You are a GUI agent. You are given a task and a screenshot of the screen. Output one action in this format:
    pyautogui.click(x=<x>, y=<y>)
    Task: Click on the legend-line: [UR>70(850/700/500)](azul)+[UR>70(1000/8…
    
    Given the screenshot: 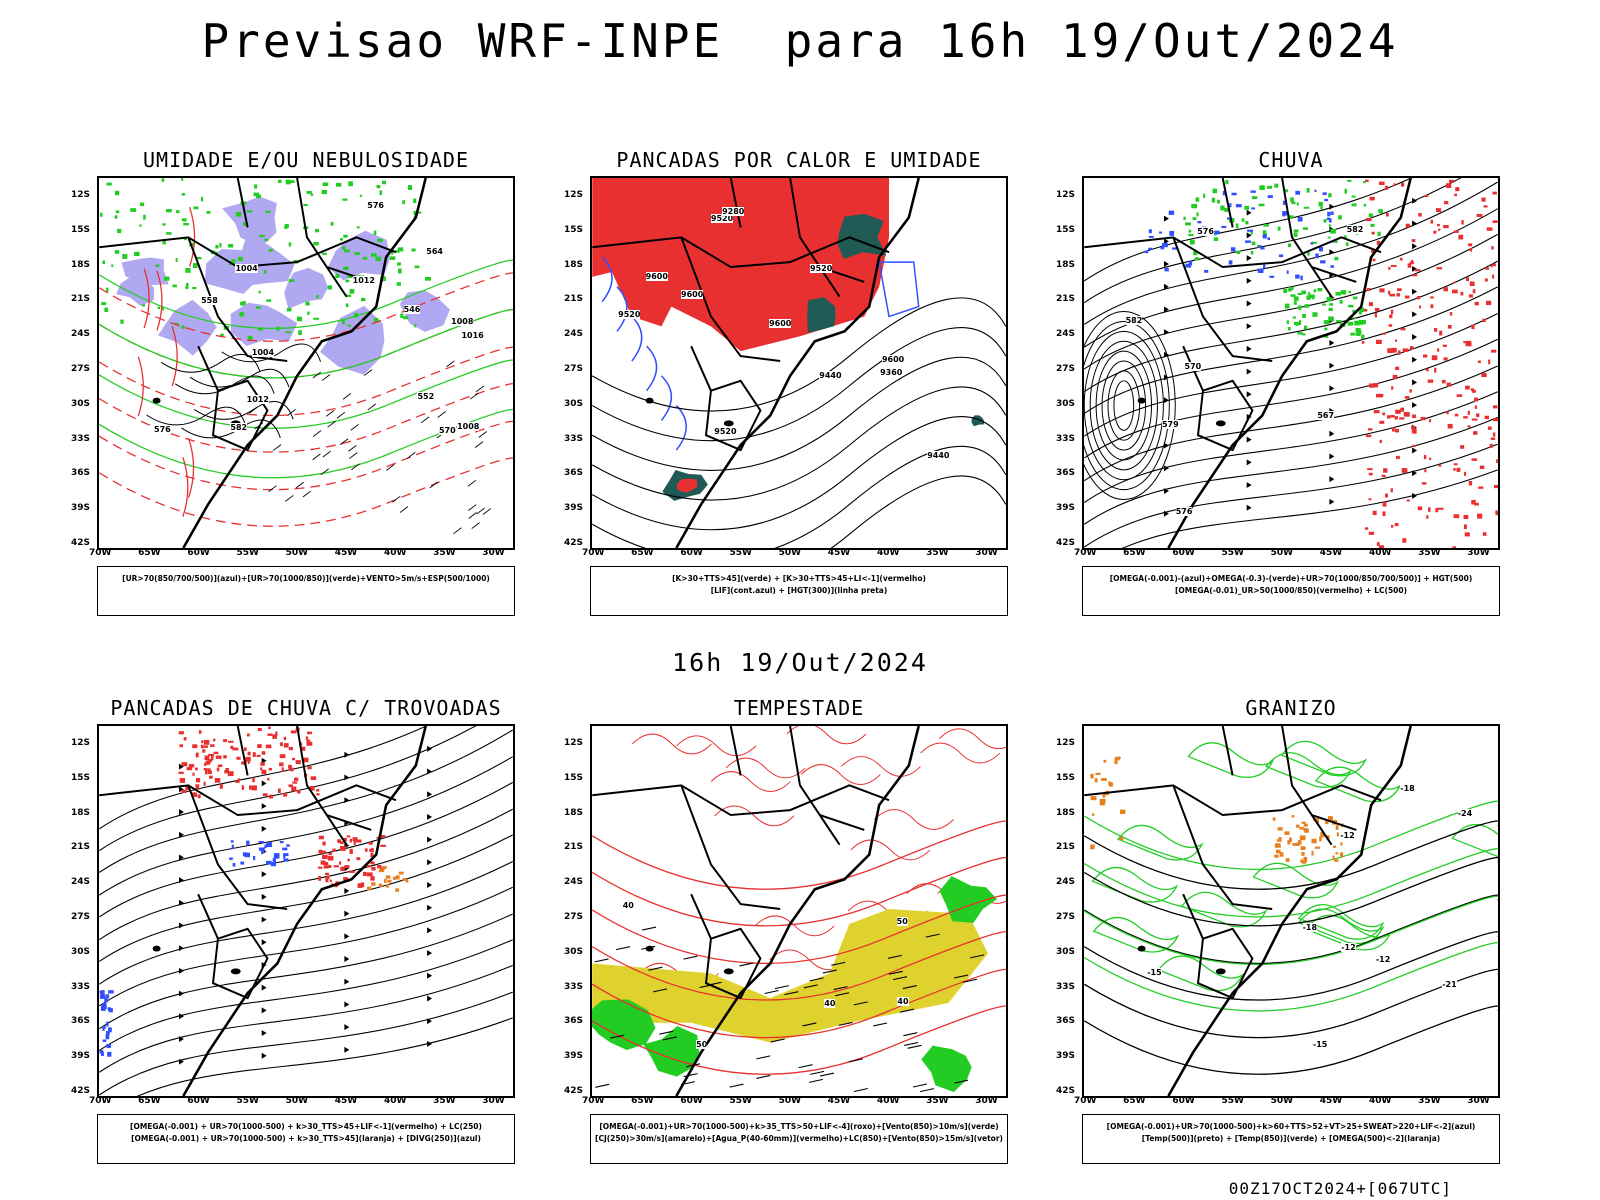 What is the action you would take?
    pyautogui.click(x=306, y=578)
    